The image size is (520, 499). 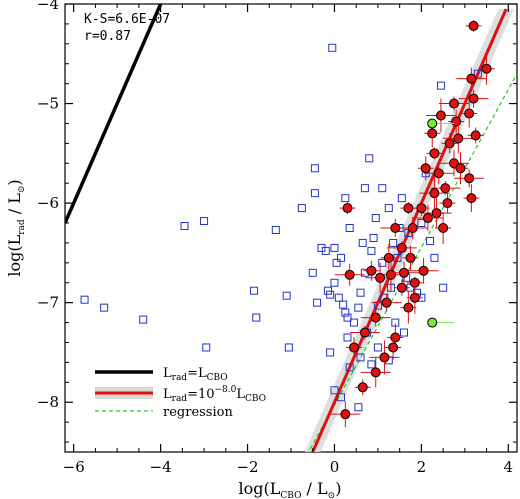 What do you see at coordinates (335, 467) in the screenshot?
I see `x-tick-label: 0` at bounding box center [335, 467].